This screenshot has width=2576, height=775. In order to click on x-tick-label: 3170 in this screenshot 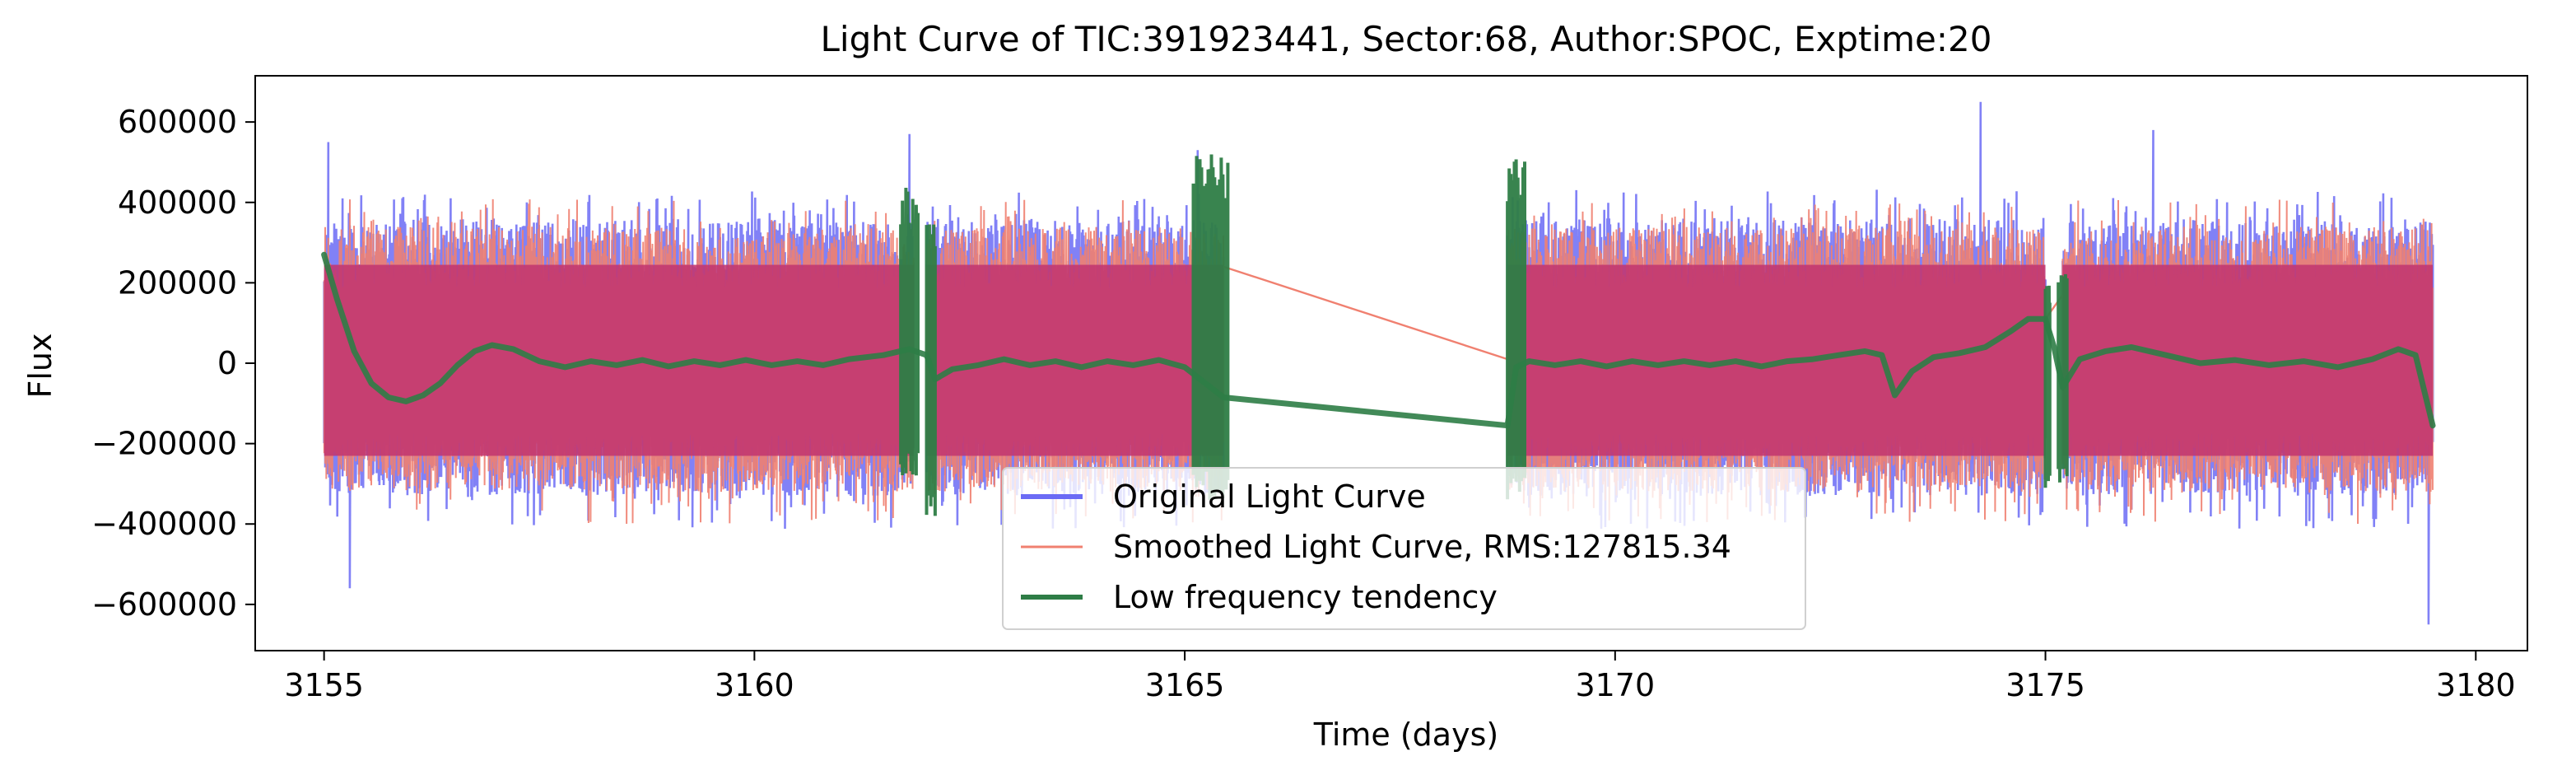, I will do `click(1615, 685)`.